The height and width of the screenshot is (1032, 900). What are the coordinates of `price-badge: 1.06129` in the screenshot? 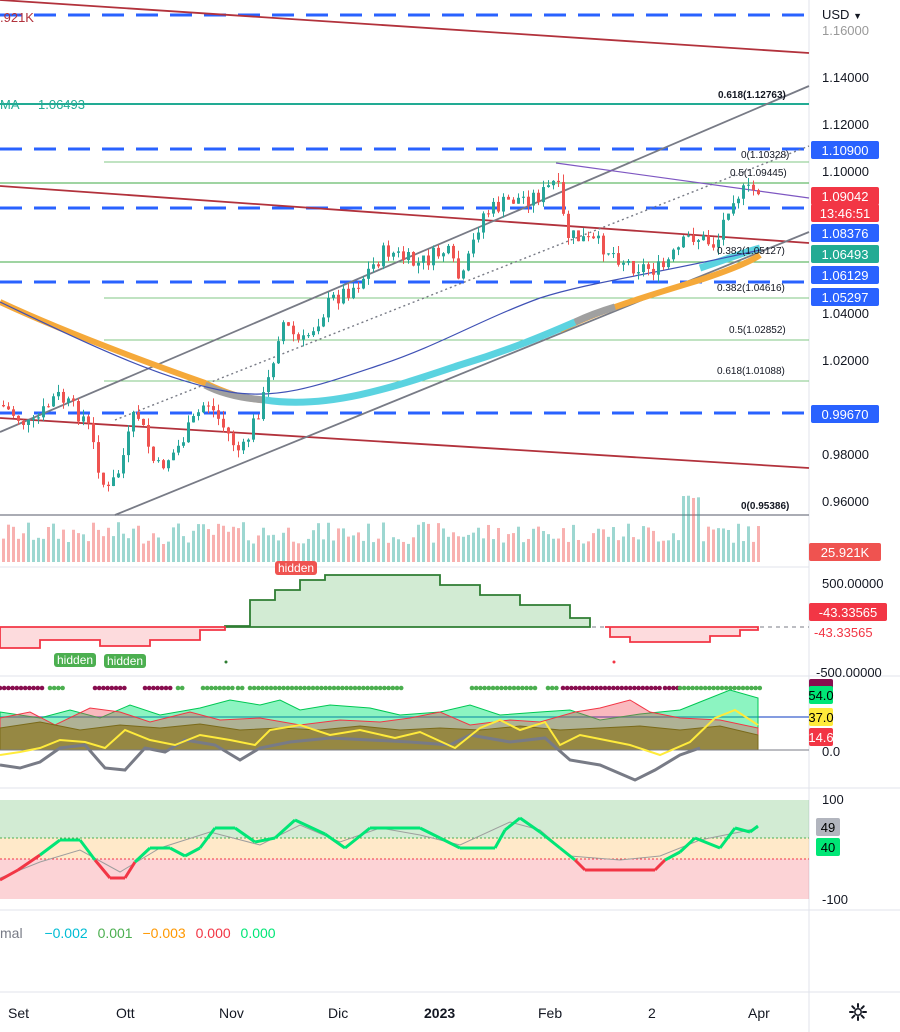 It's located at (845, 275).